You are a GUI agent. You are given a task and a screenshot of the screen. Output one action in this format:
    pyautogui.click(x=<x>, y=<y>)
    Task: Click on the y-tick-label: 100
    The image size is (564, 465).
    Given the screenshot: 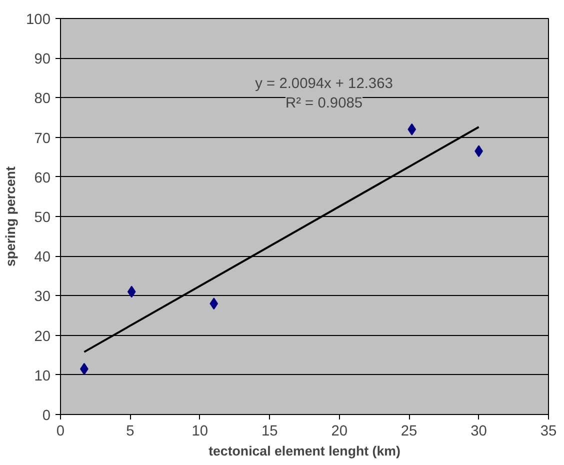 What is the action you would take?
    pyautogui.click(x=38, y=20)
    